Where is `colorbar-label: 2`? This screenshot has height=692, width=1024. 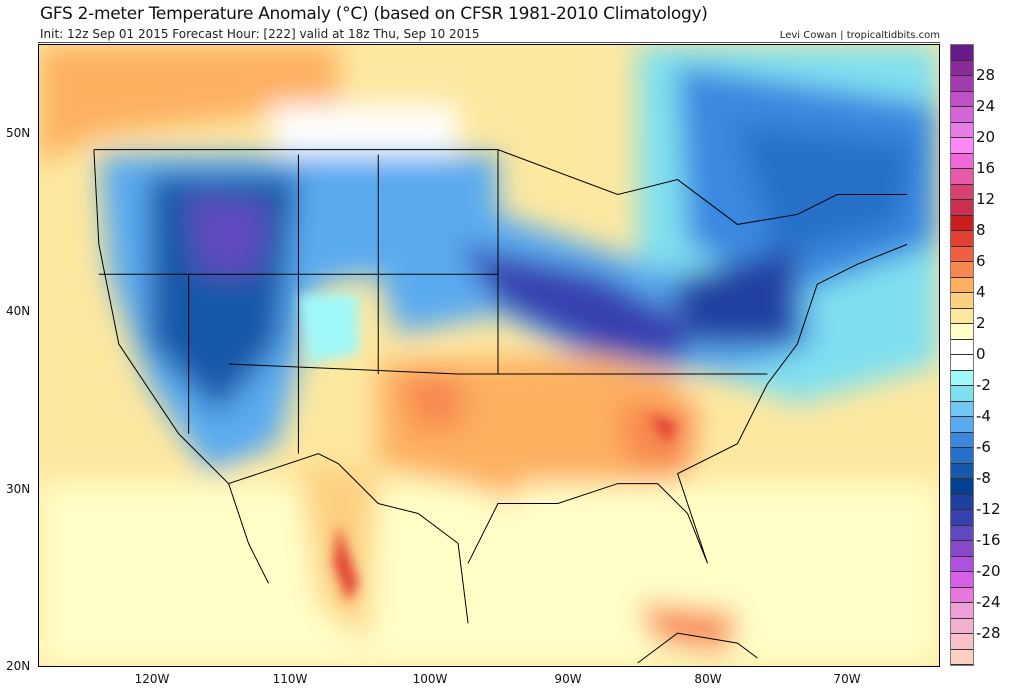
colorbar-label: 2 is located at coordinates (981, 323).